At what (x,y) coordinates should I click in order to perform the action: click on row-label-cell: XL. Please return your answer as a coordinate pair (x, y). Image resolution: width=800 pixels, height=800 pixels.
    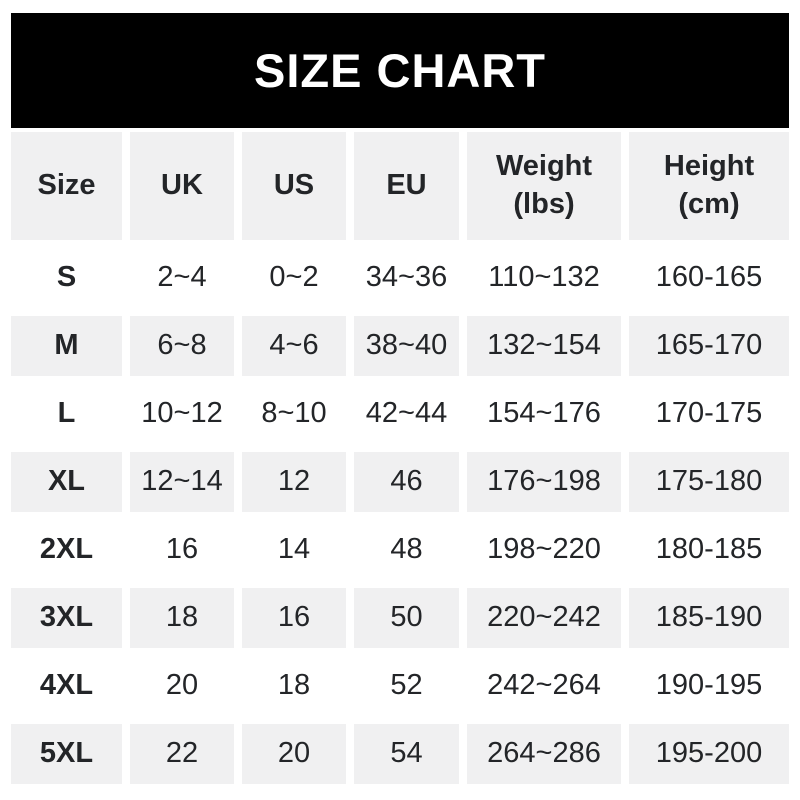
    Looking at the image, I should click on (66, 482).